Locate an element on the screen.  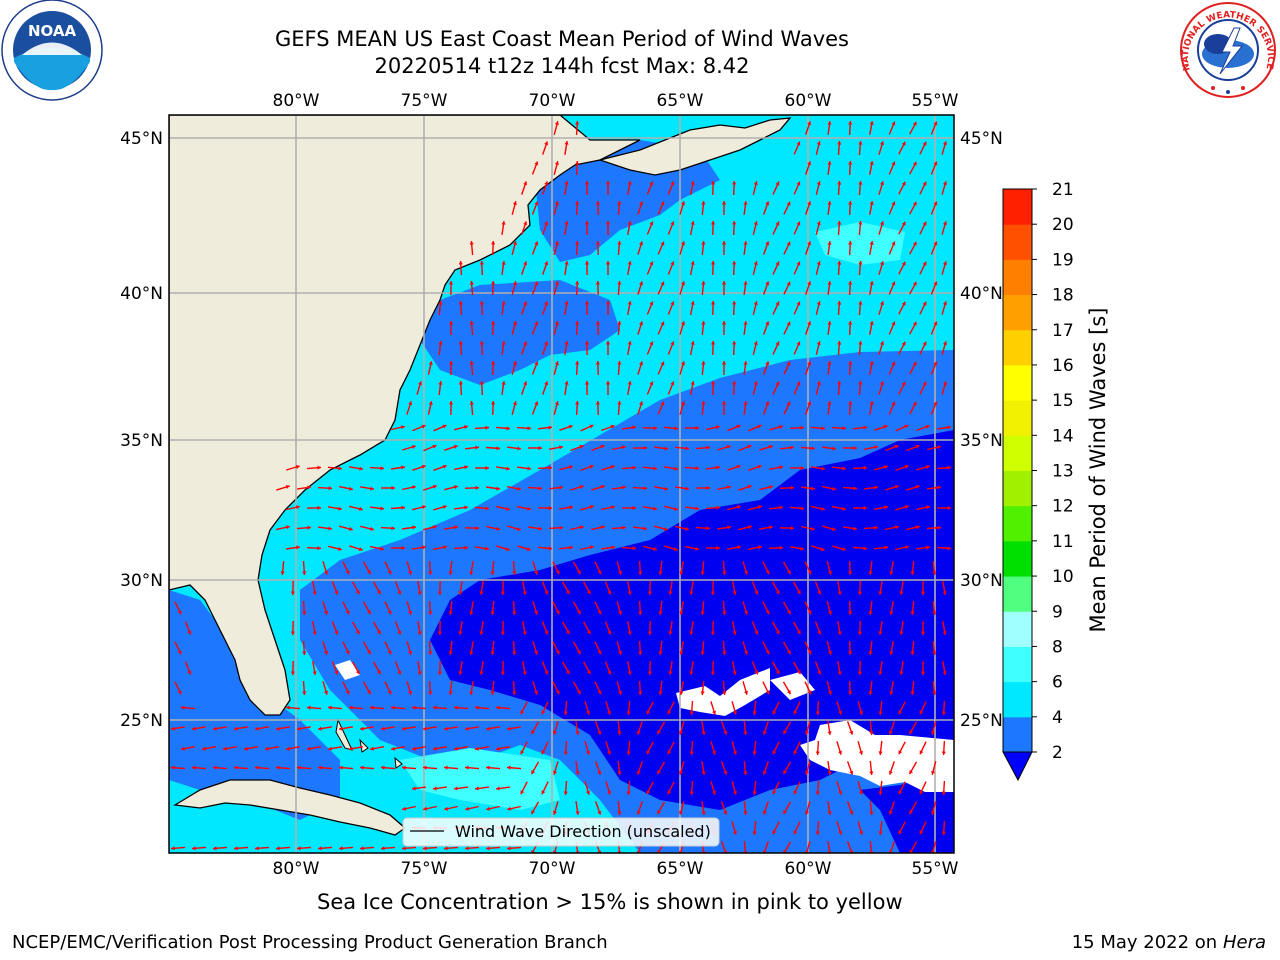
lat-label-left-25n: 25°N is located at coordinates (141, 721).